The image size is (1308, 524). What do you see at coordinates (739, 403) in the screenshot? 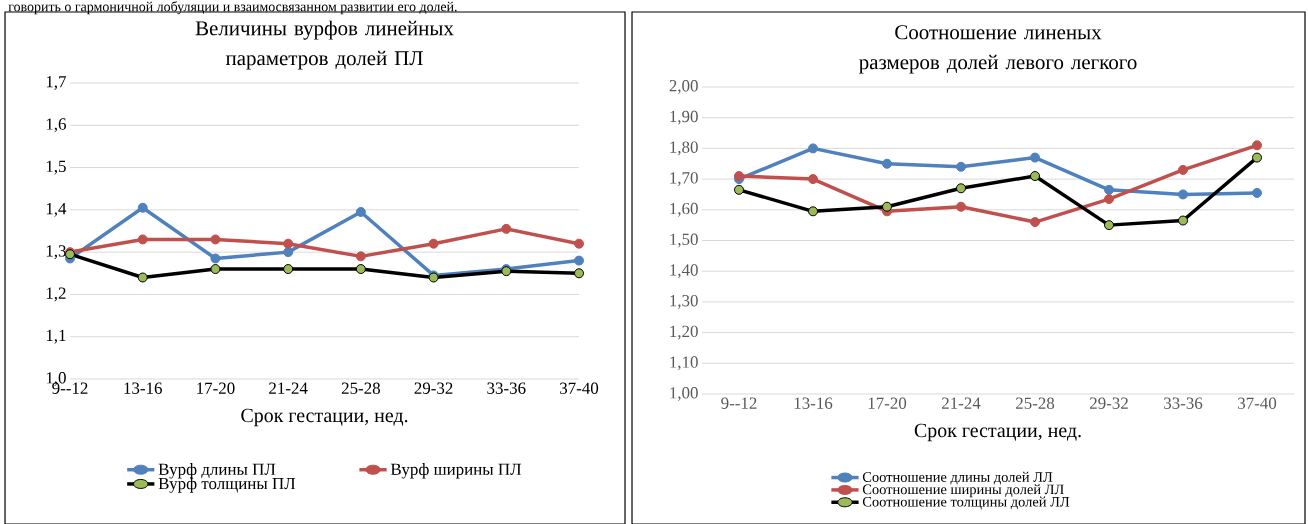
I see `x-tick-label: 9--12` at bounding box center [739, 403].